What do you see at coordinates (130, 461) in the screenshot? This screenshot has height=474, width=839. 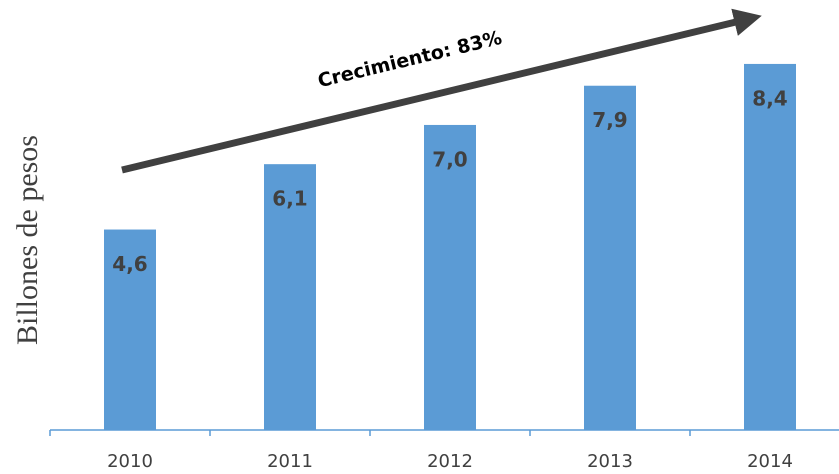 I see `x-tick-label: 2010` at bounding box center [130, 461].